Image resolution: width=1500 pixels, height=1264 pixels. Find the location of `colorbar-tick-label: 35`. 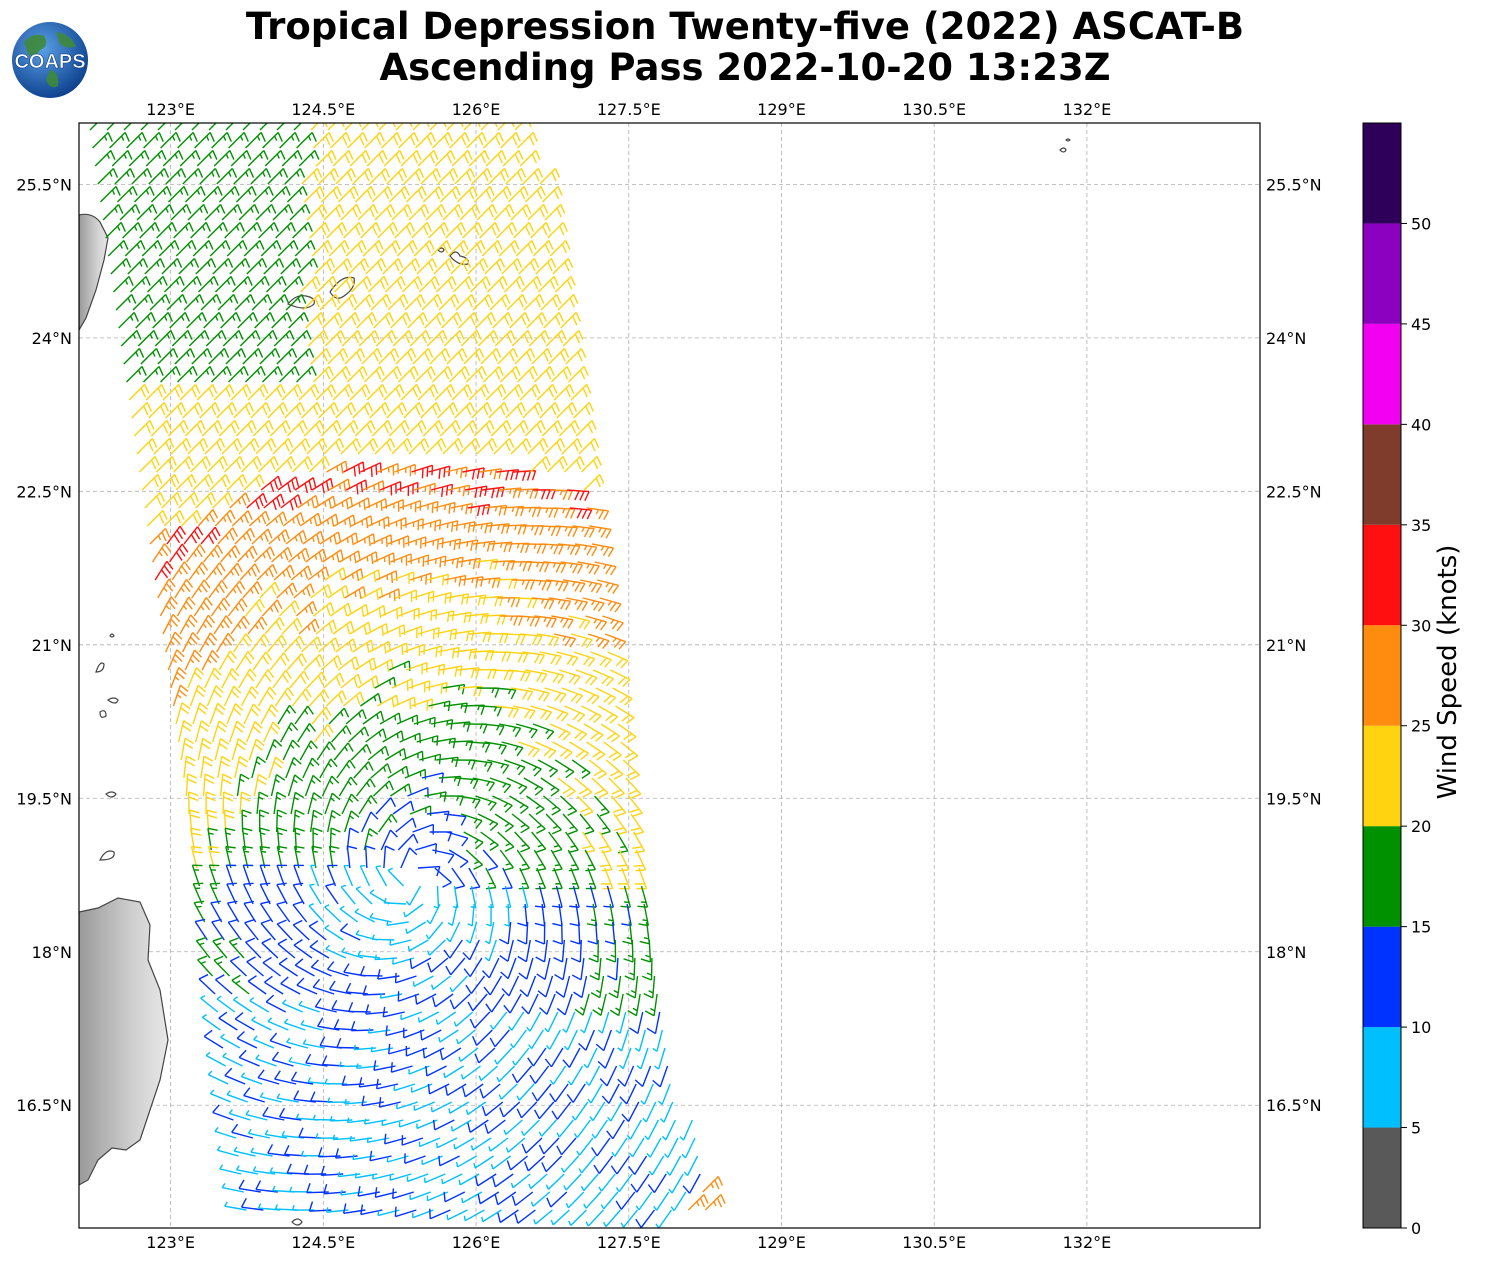

colorbar-tick-label: 35 is located at coordinates (1421, 525).